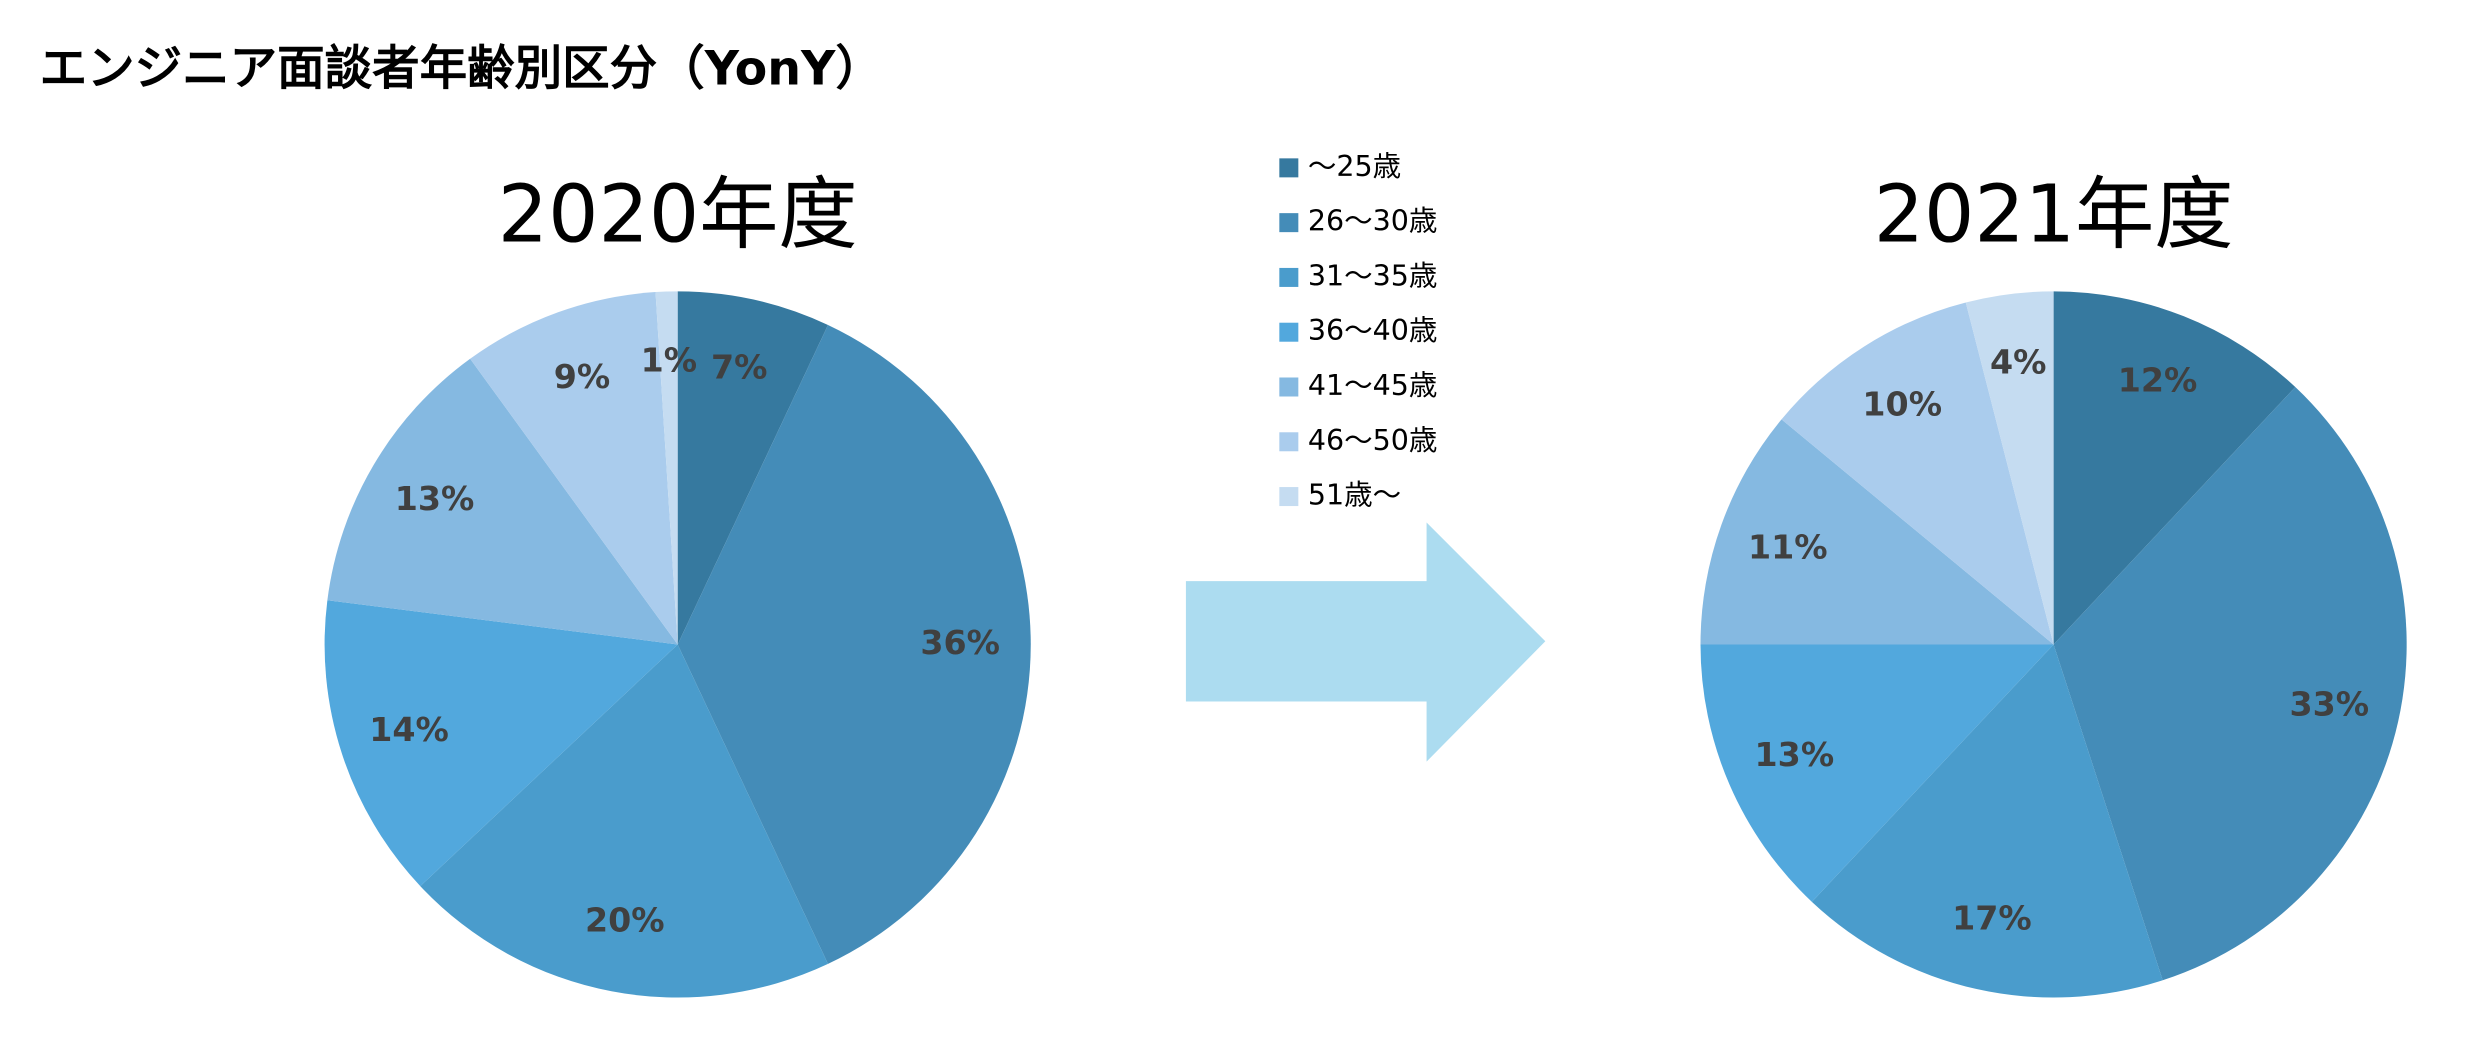 The height and width of the screenshot is (1046, 2470). I want to click on page-title: エンジニア面談者年齢別区分（YonY）, so click(461, 68).